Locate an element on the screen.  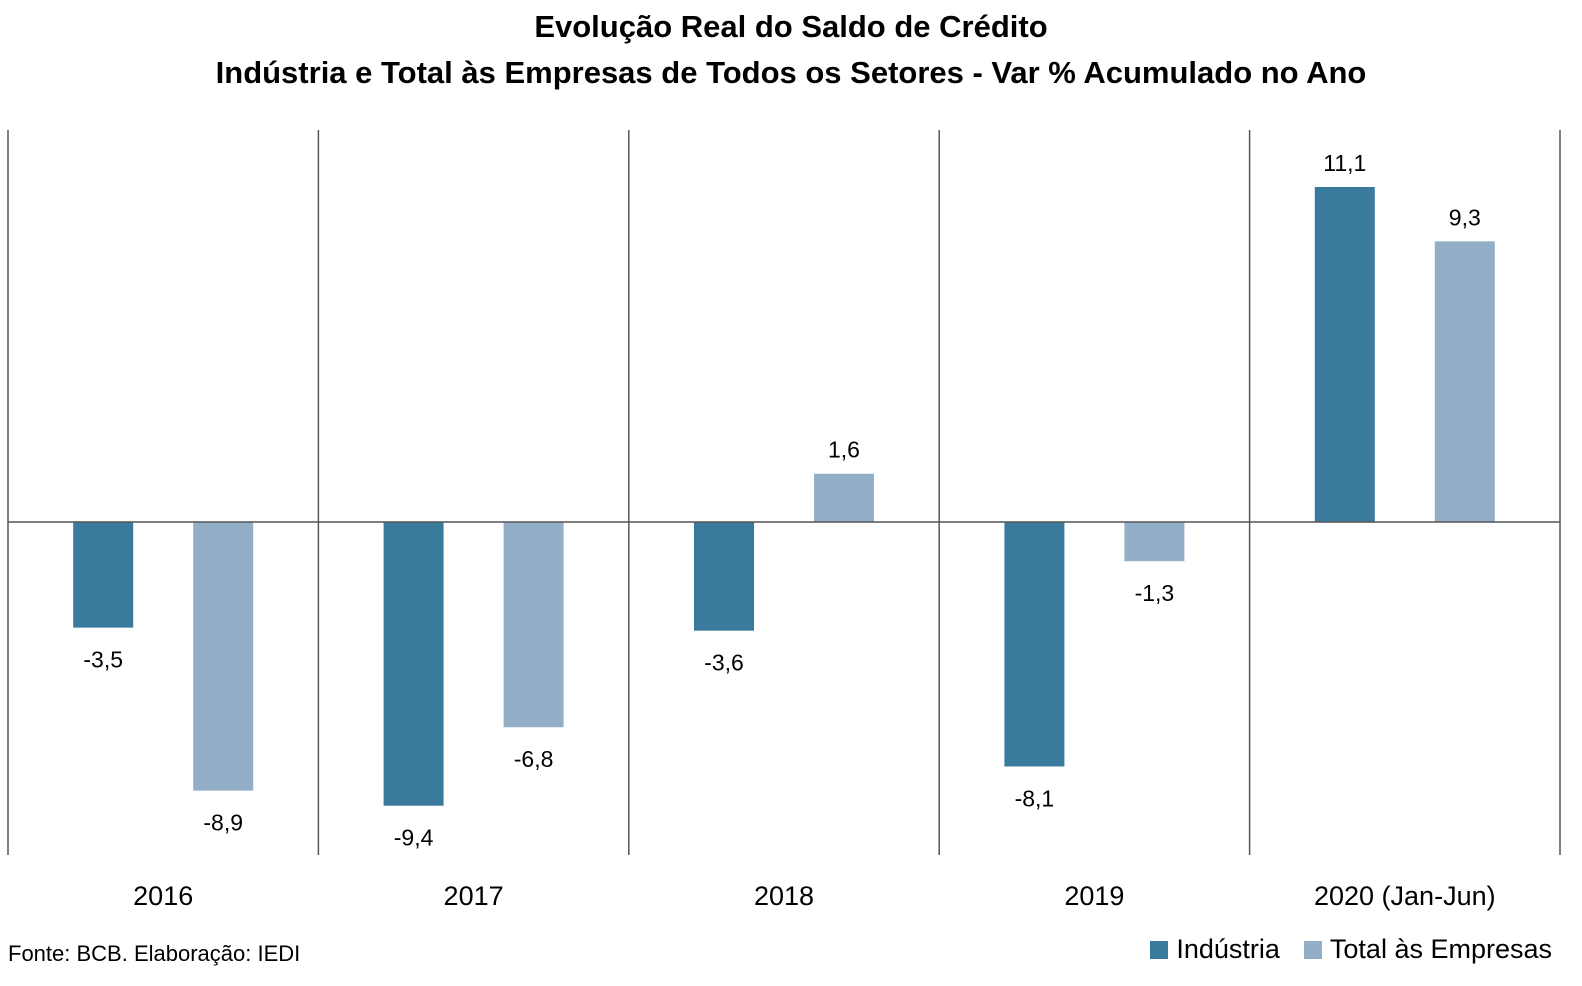
data-label: -9,4 is located at coordinates (414, 838).